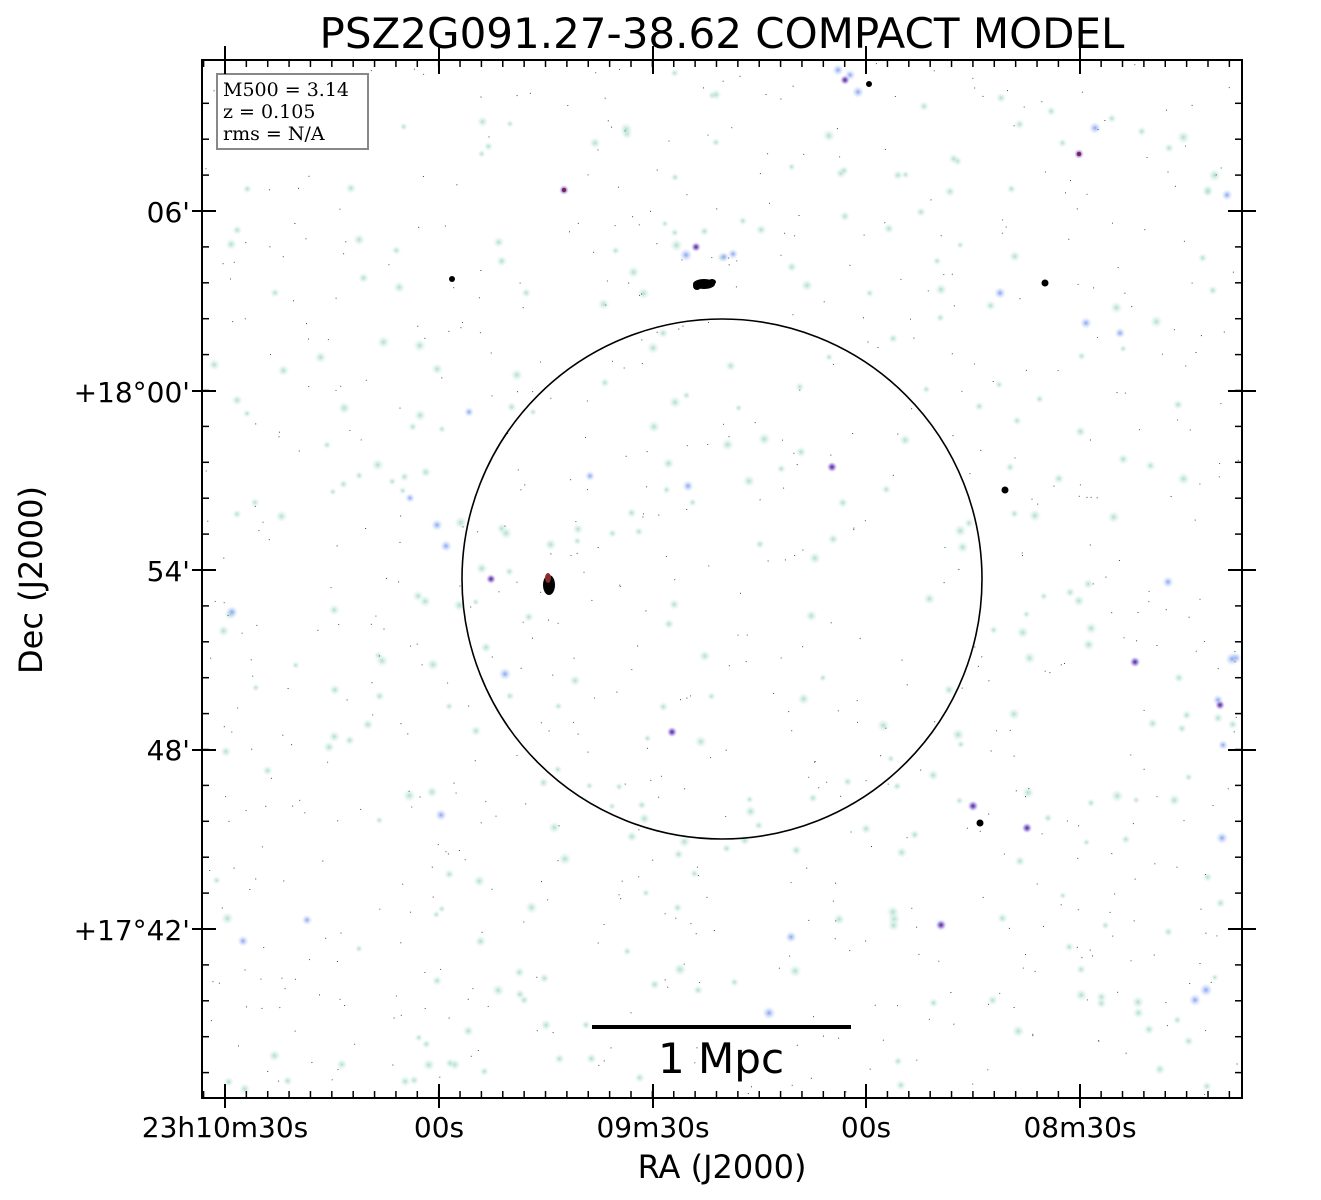  I want to click on x-tick-label: 00s, so click(866, 1127).